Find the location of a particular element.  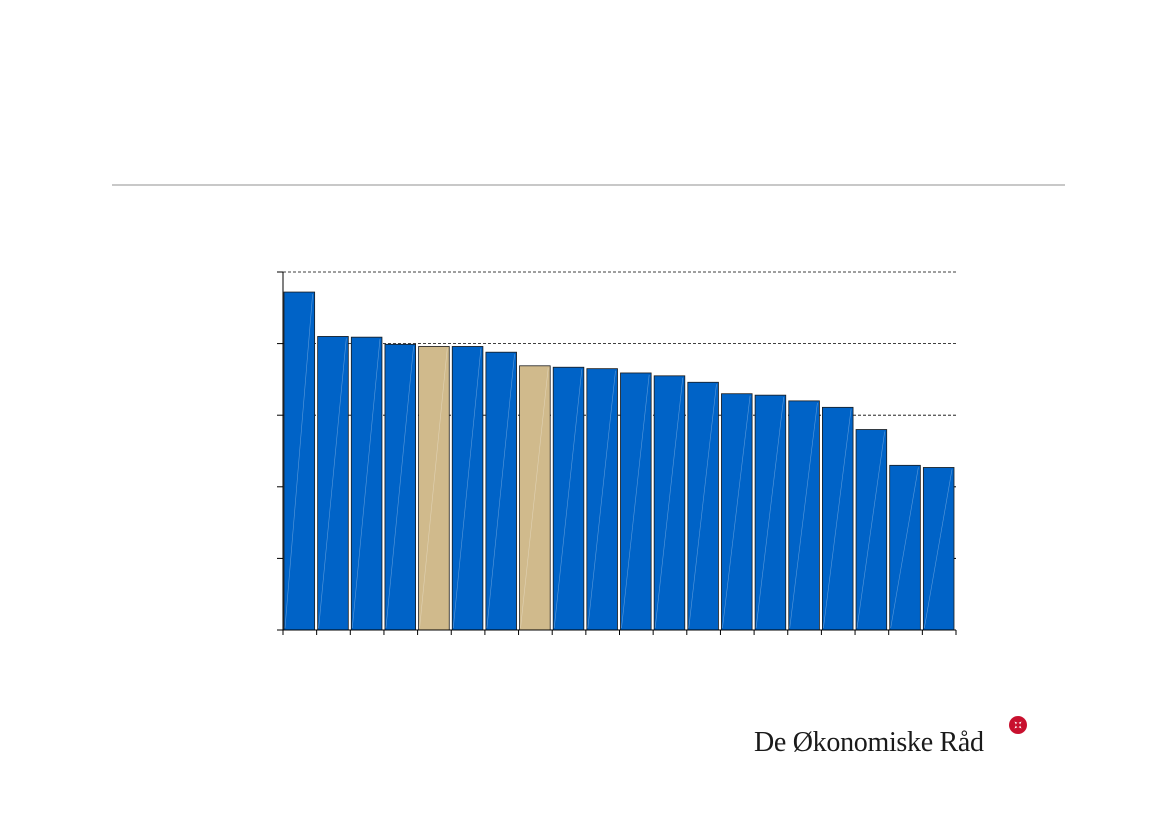

logo-text: De Økonomiske Råd is located at coordinates (869, 742).